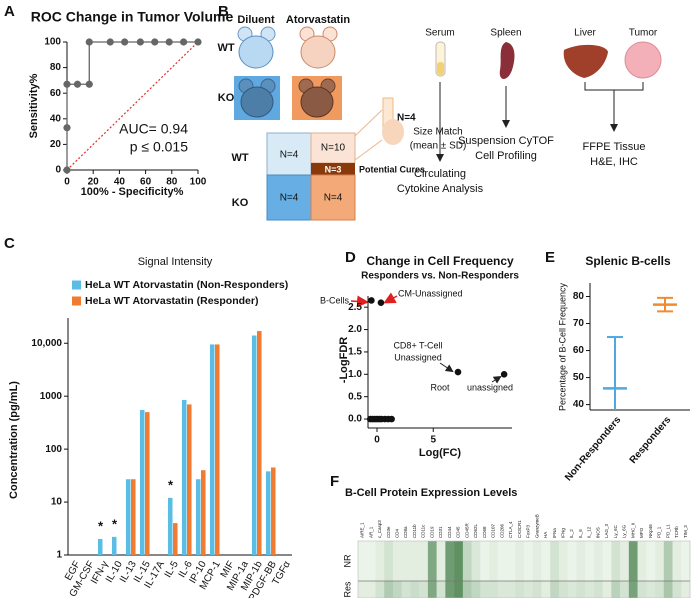  What do you see at coordinates (614, 147) in the screenshot?
I see `analysis-label: FFPE Tissue` at bounding box center [614, 147].